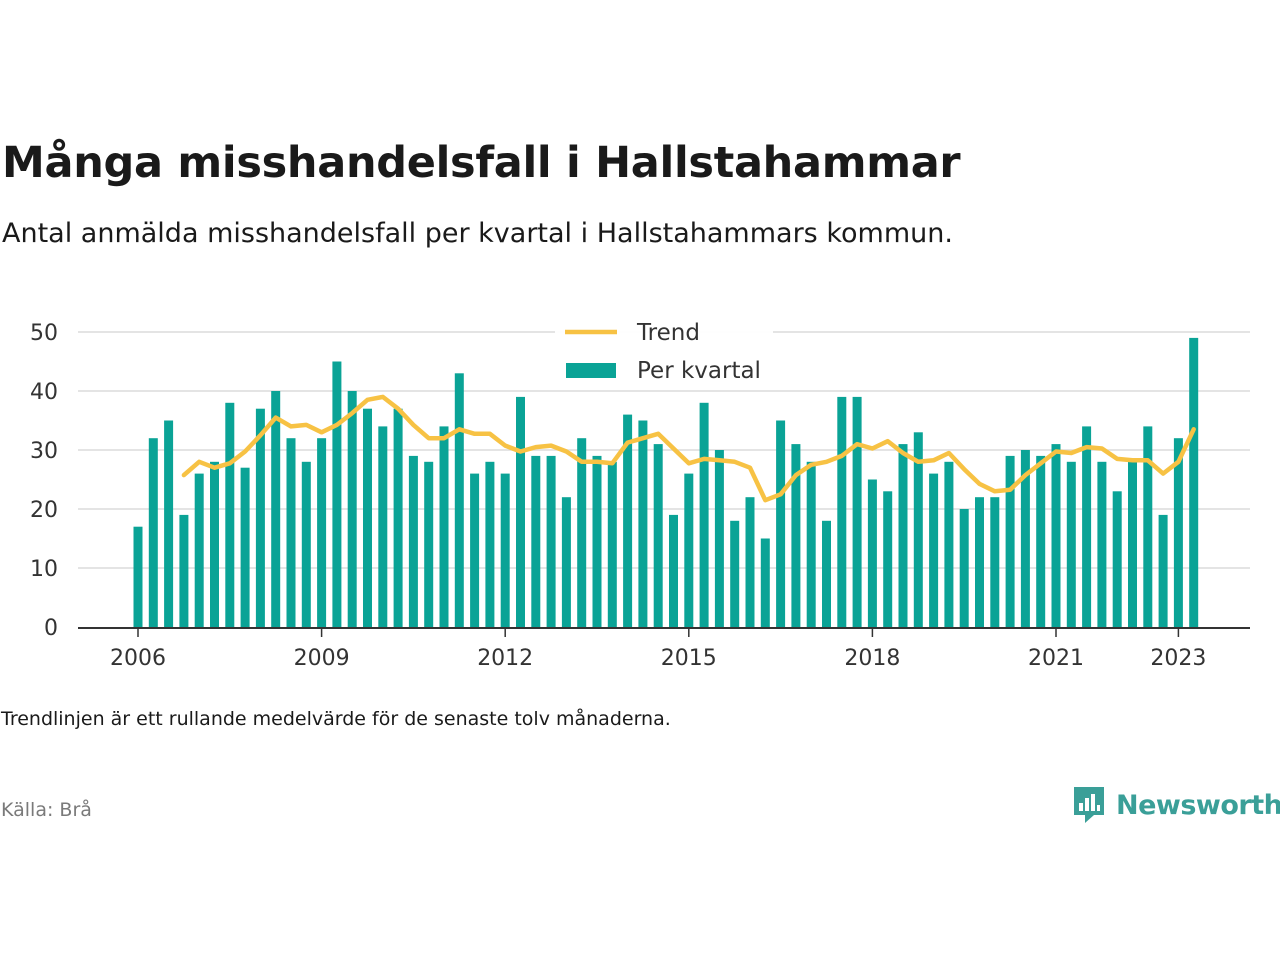  I want to click on newsworthy-logo: Newsworthy, so click(1176, 805).